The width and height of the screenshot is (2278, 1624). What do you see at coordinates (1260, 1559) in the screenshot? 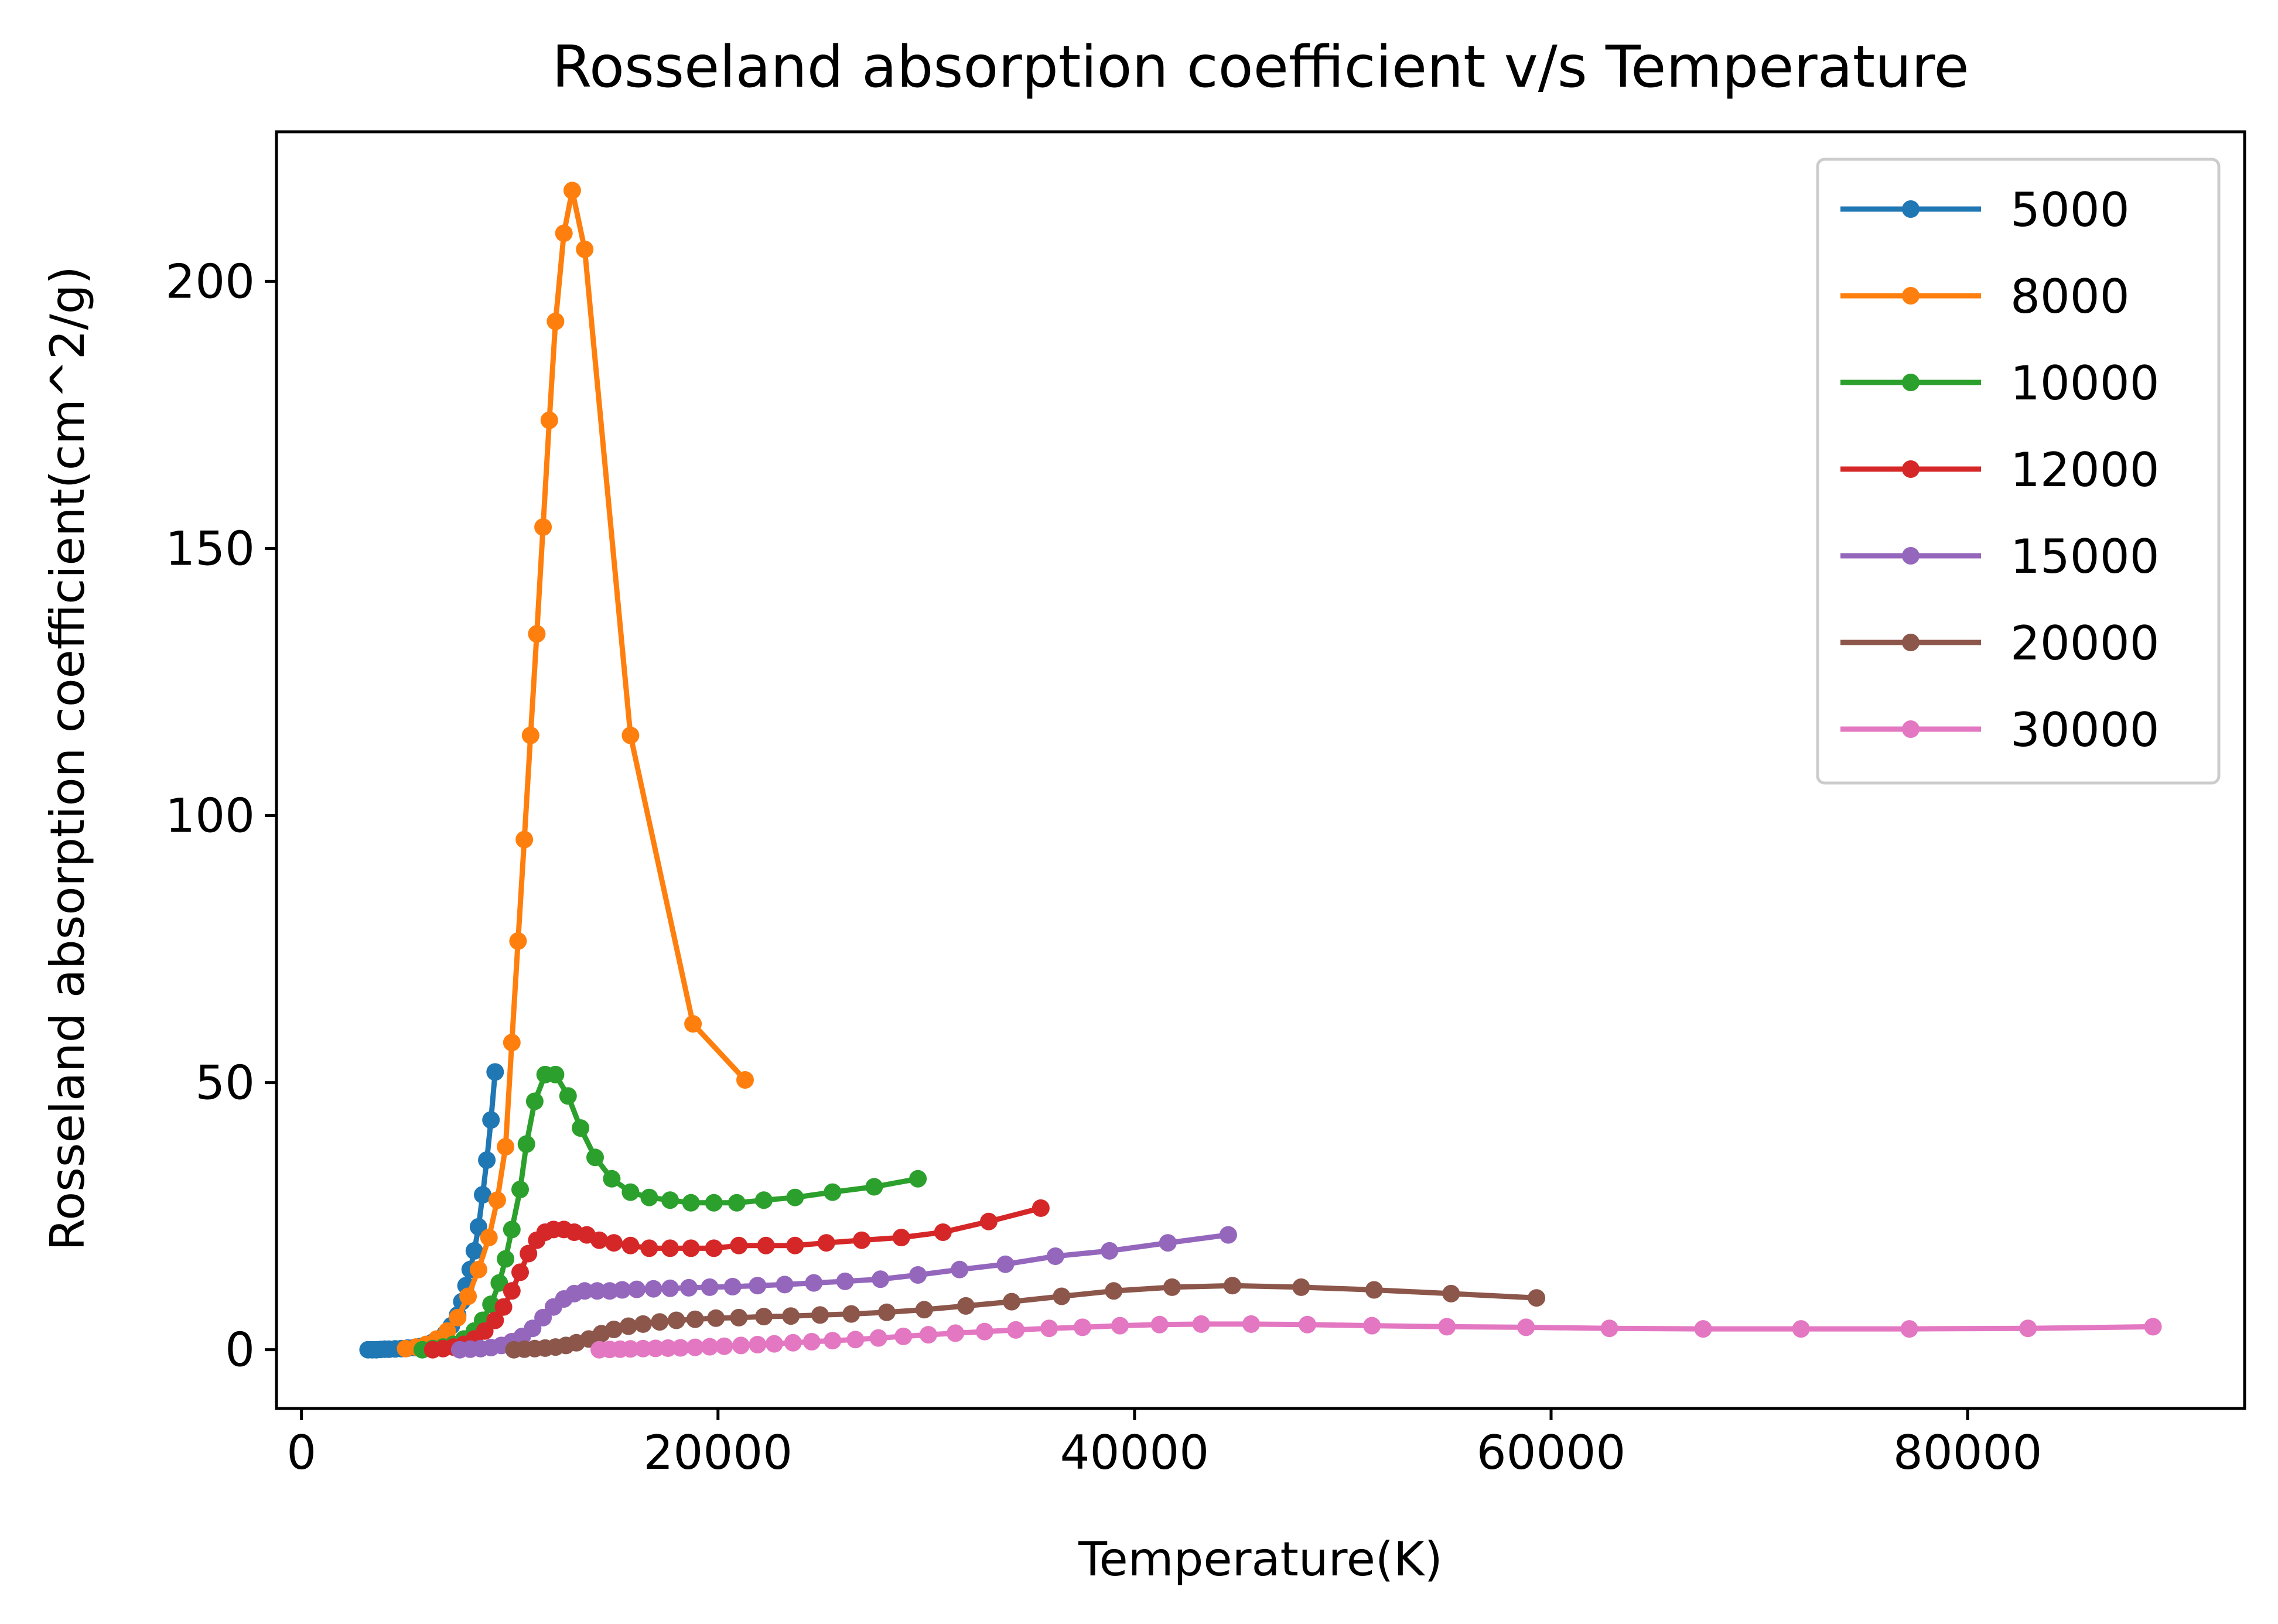
I see `x-axis-label: Temperature(K)` at bounding box center [1260, 1559].